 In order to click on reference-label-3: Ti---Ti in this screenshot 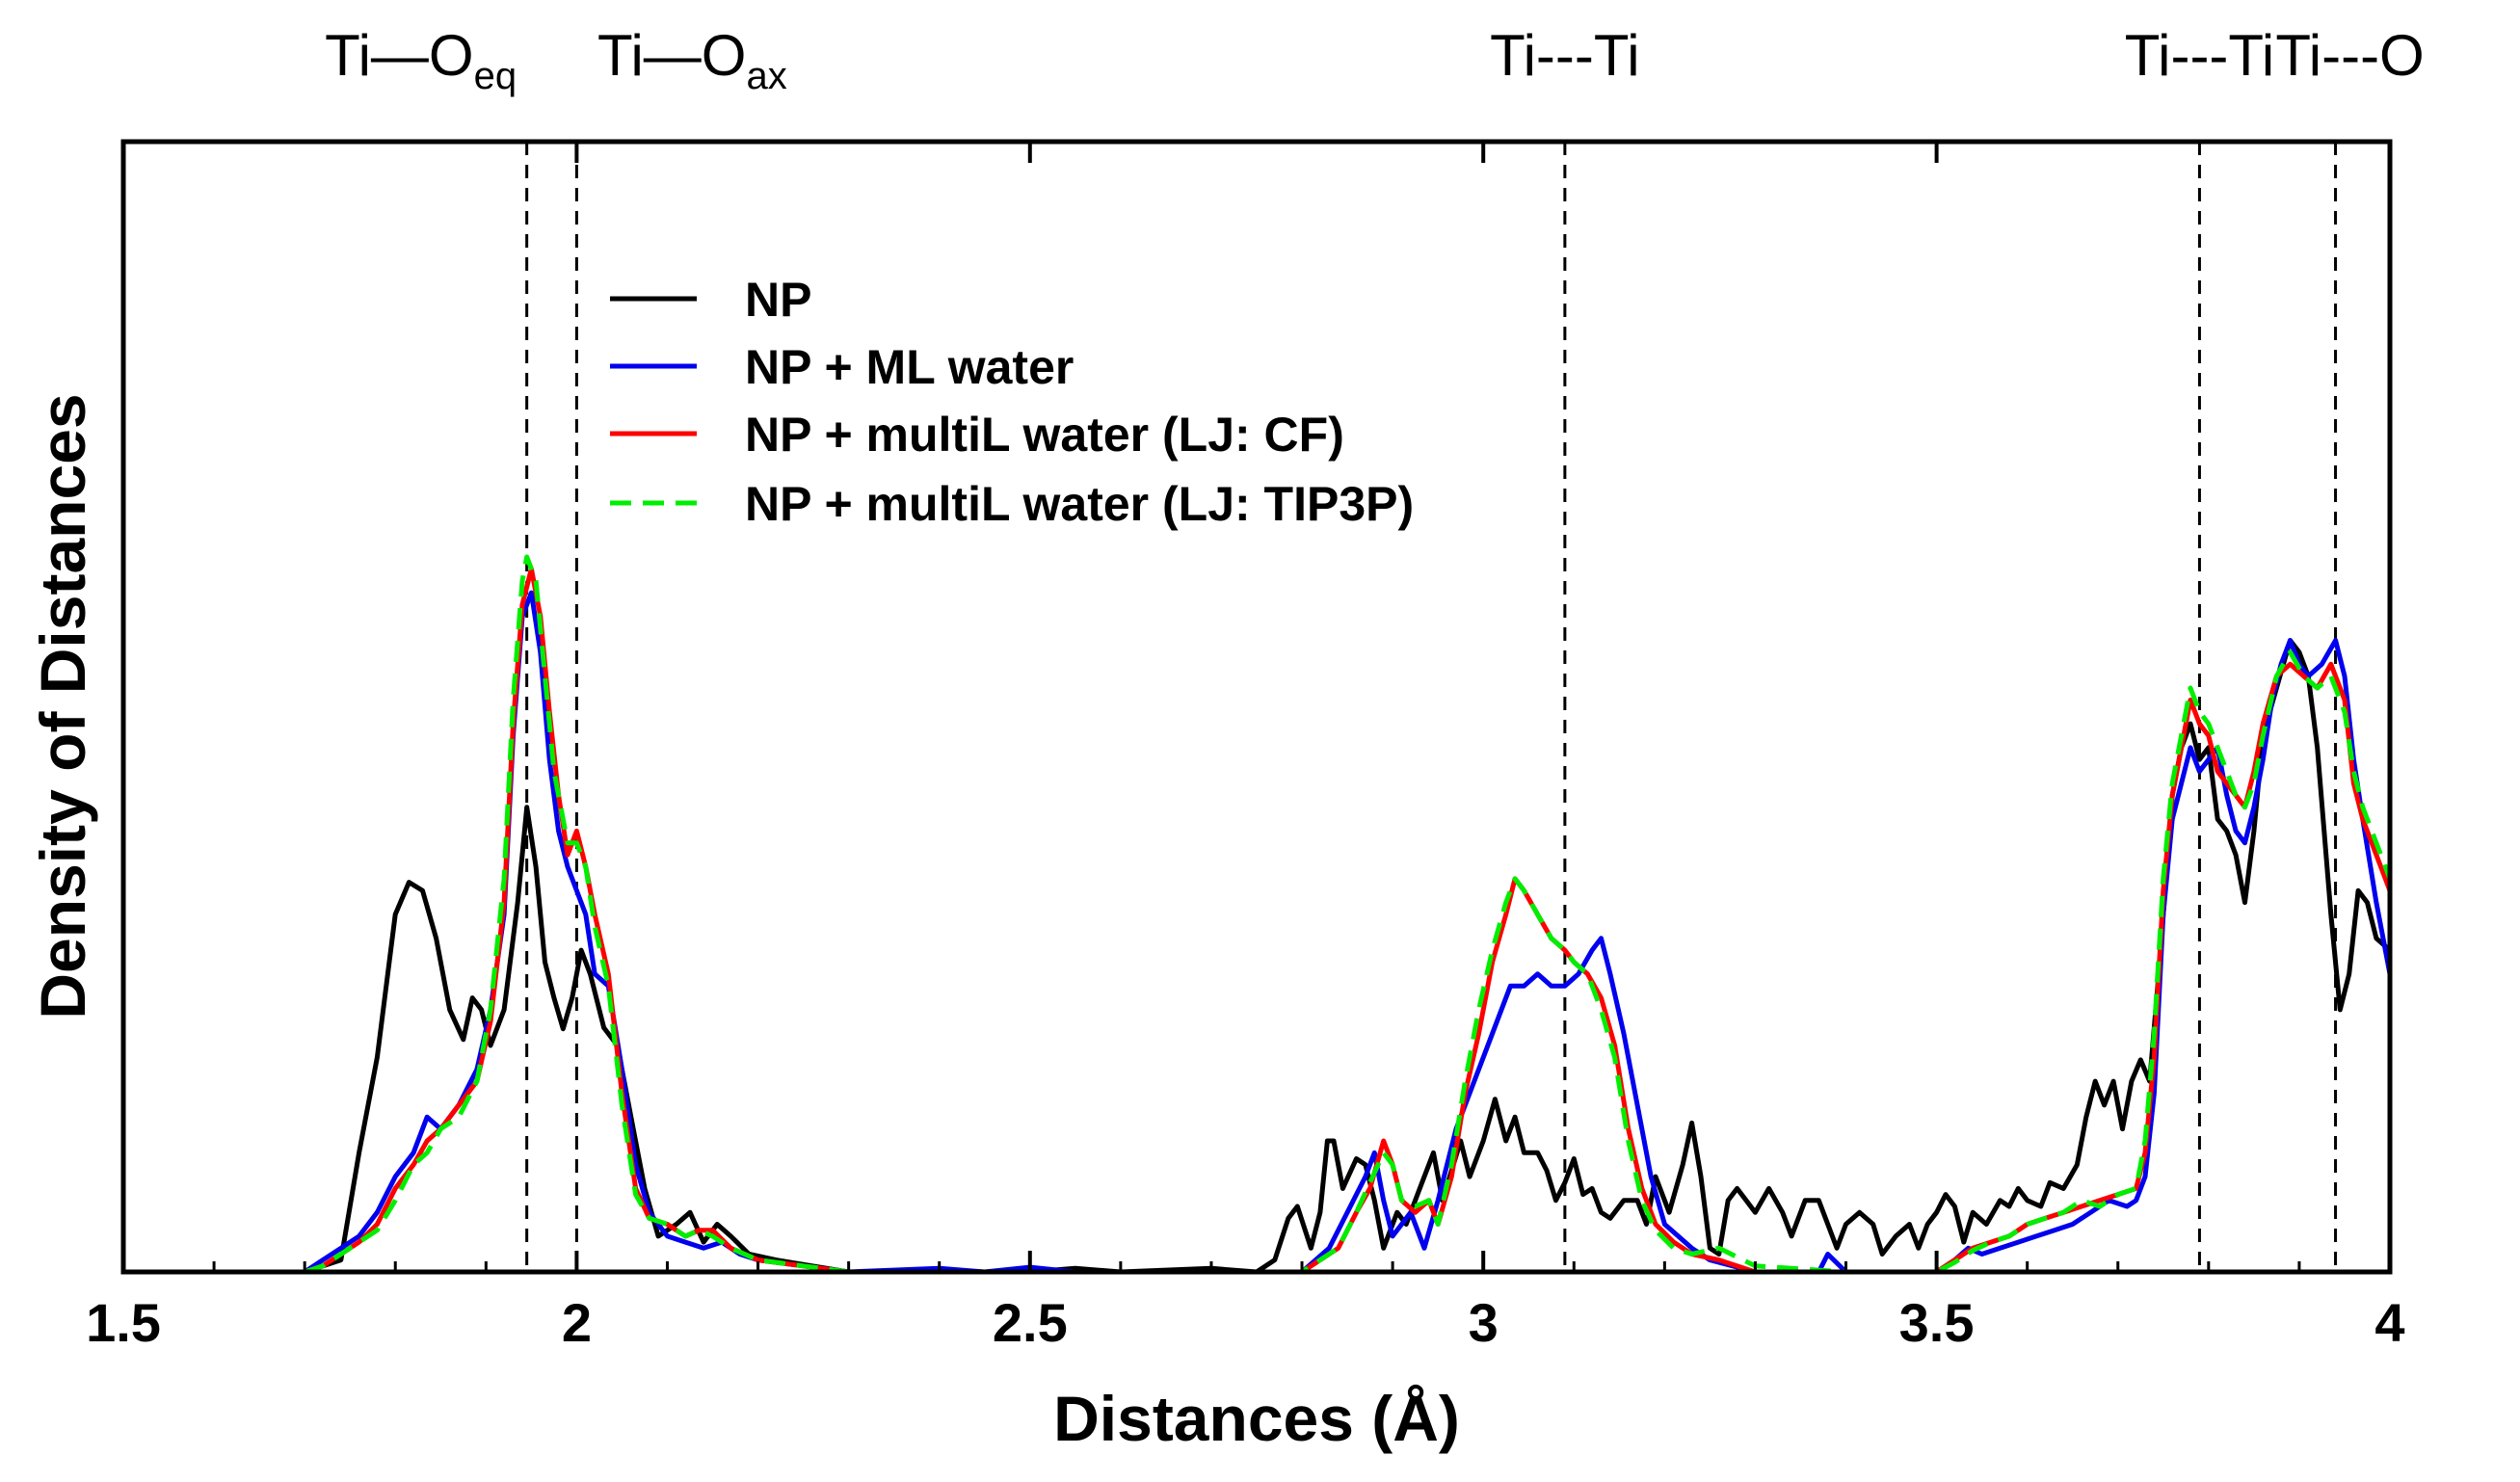, I will do `click(2200, 55)`.